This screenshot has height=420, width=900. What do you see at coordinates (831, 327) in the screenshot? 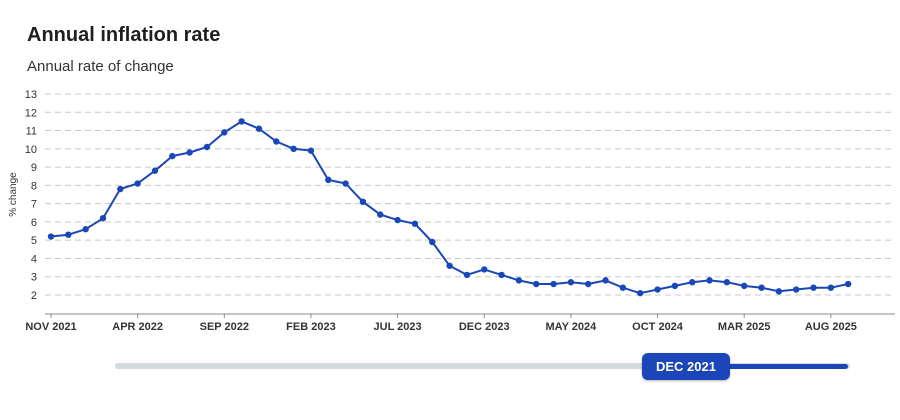
I see `x-tick-label: AUG 2025` at bounding box center [831, 327].